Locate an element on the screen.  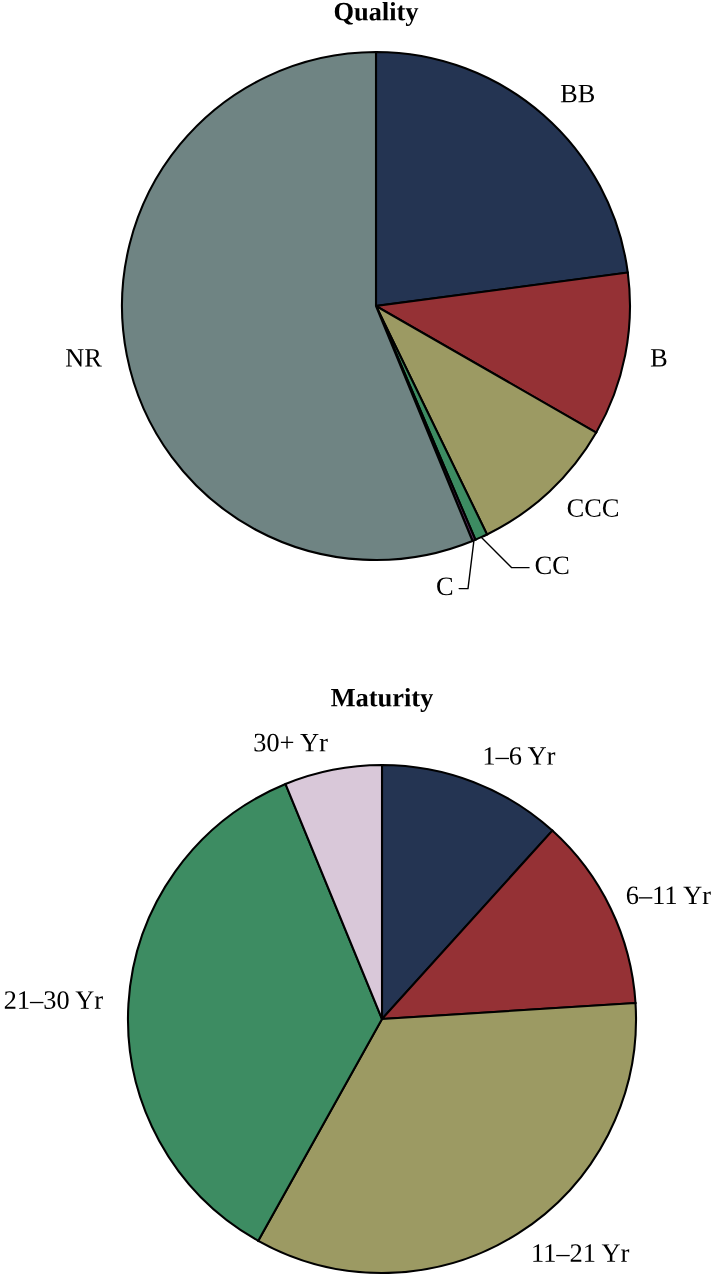
slice-label: BB is located at coordinates (577, 93).